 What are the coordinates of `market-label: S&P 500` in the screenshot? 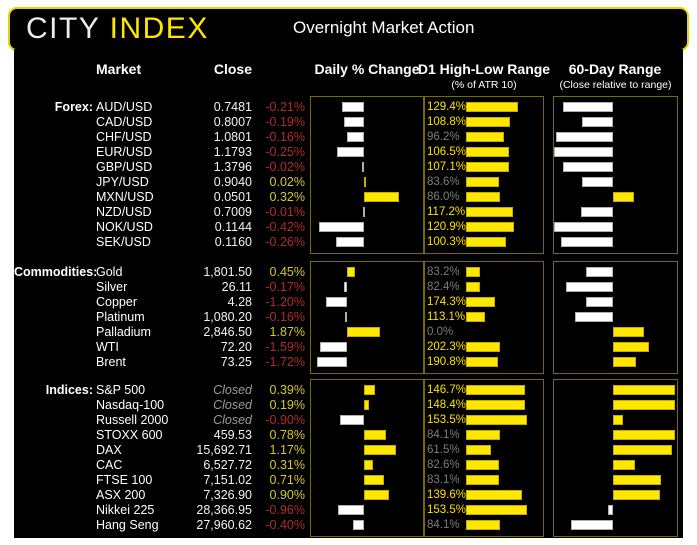 It's located at (121, 390).